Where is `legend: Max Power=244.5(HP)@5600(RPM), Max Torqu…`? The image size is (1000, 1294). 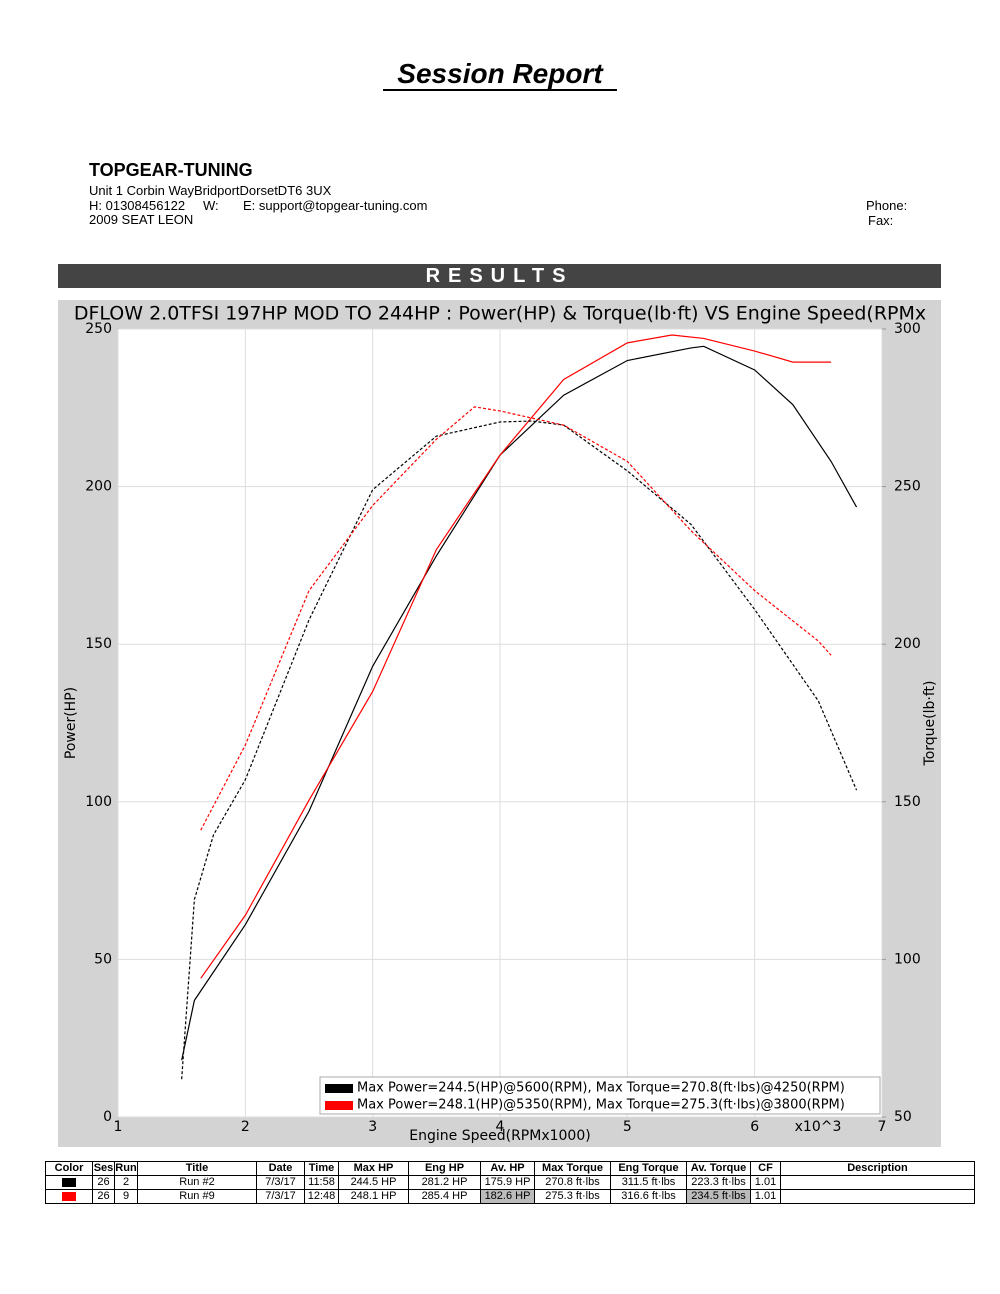 legend: Max Power=244.5(HP)@5600(RPM), Max Torqu… is located at coordinates (585, 1097).